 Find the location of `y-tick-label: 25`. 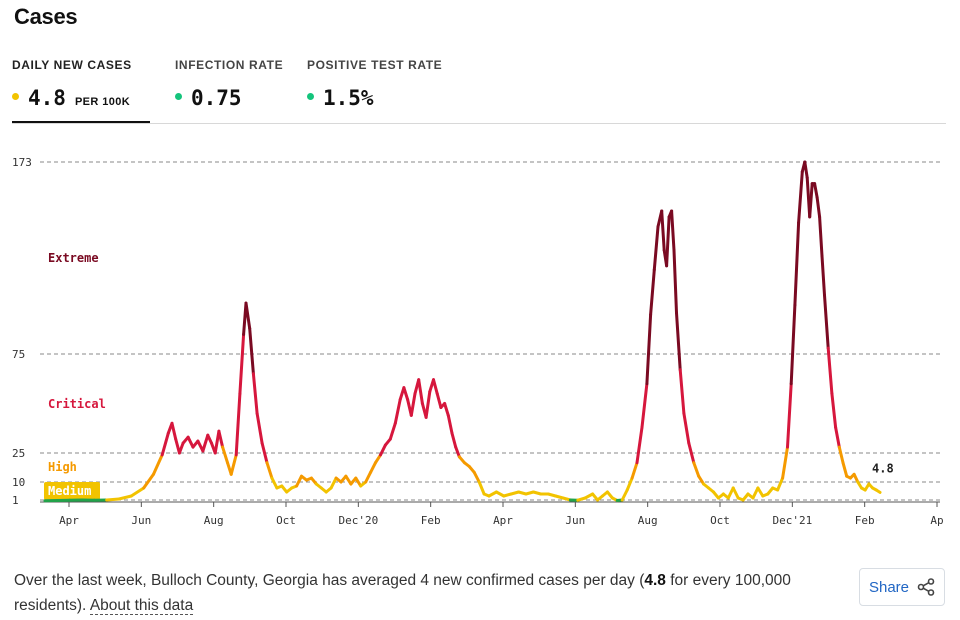

y-tick-label: 25 is located at coordinates (18, 453).